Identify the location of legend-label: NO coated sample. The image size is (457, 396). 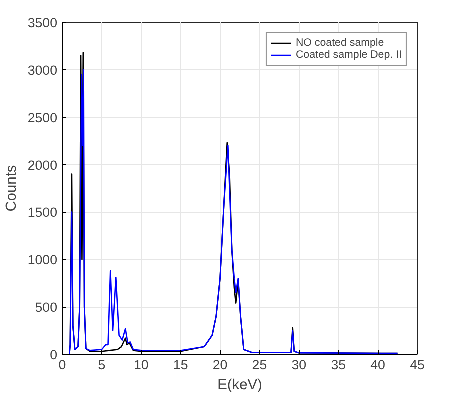
(340, 43).